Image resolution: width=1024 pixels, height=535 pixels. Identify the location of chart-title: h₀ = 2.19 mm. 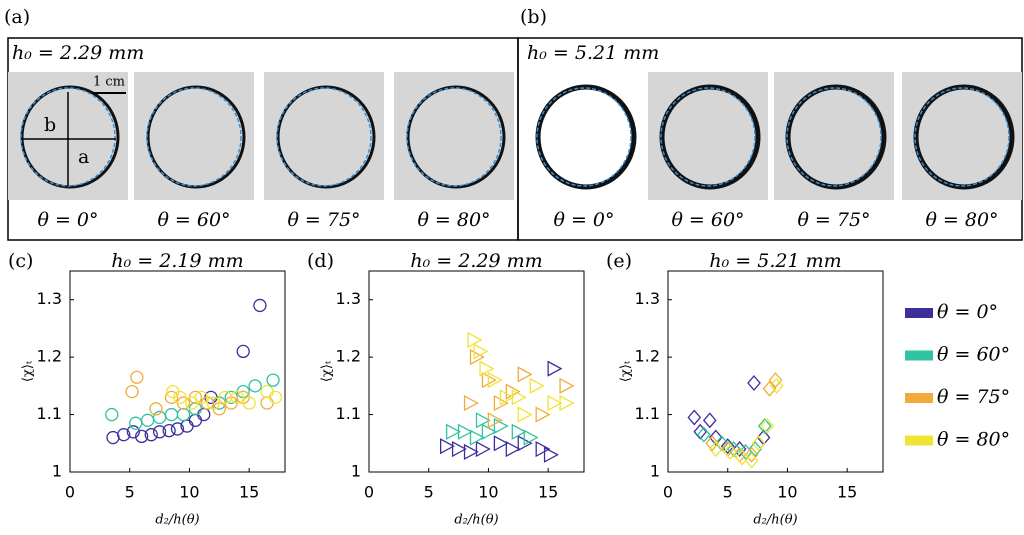
(177, 261).